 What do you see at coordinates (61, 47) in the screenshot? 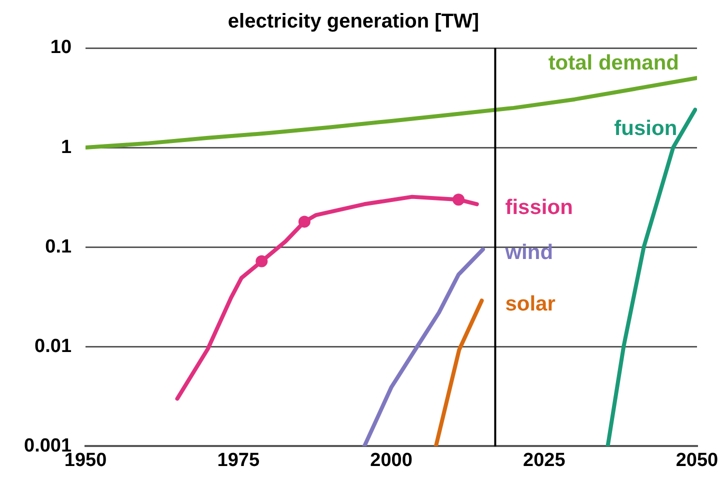
I see `y-tick-label: 10` at bounding box center [61, 47].